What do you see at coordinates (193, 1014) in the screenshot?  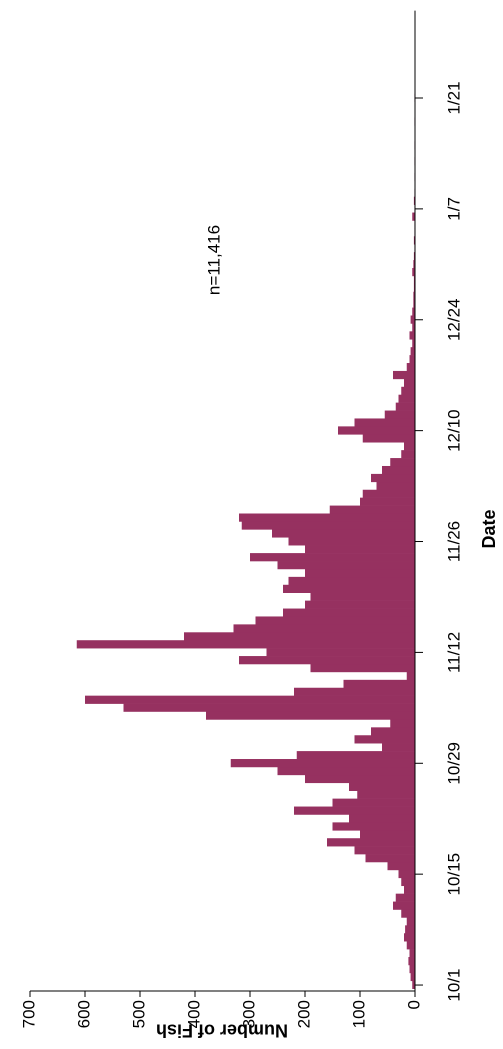 I see `y-tick-label: 400` at bounding box center [193, 1014].